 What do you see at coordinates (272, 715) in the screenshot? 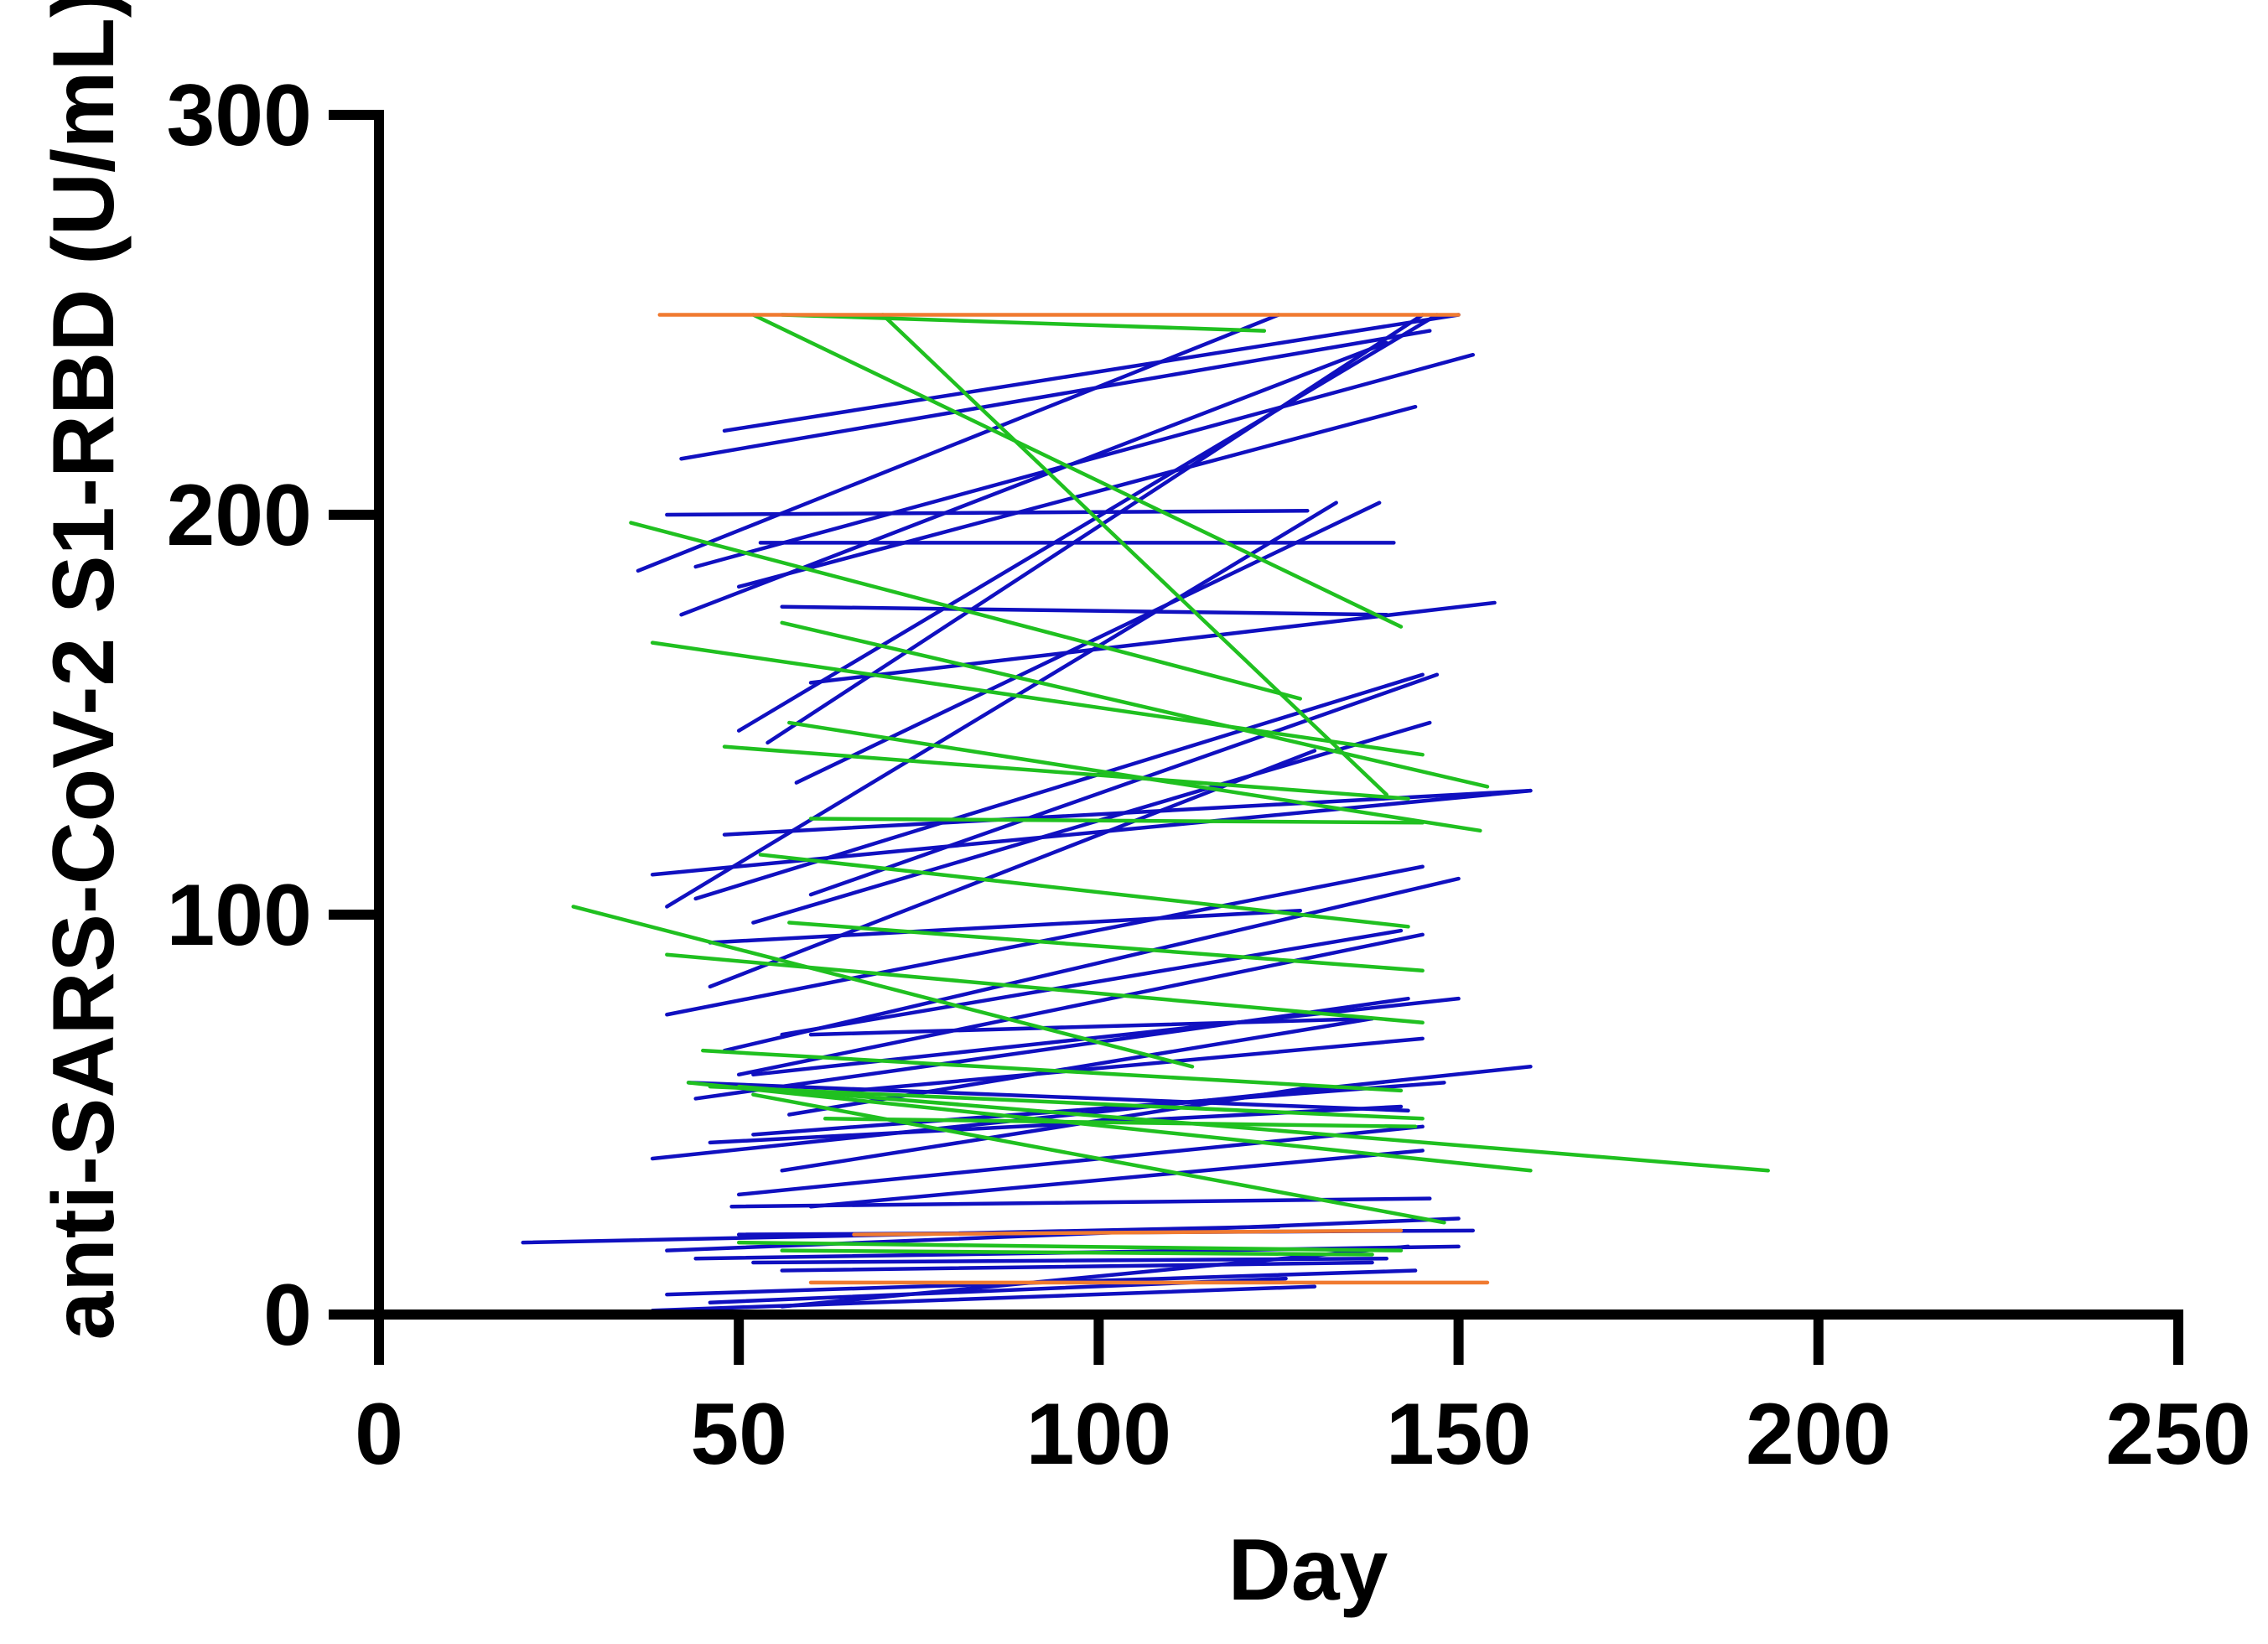
I see `y-axis-ticks: 0 100 200 300` at bounding box center [272, 715].